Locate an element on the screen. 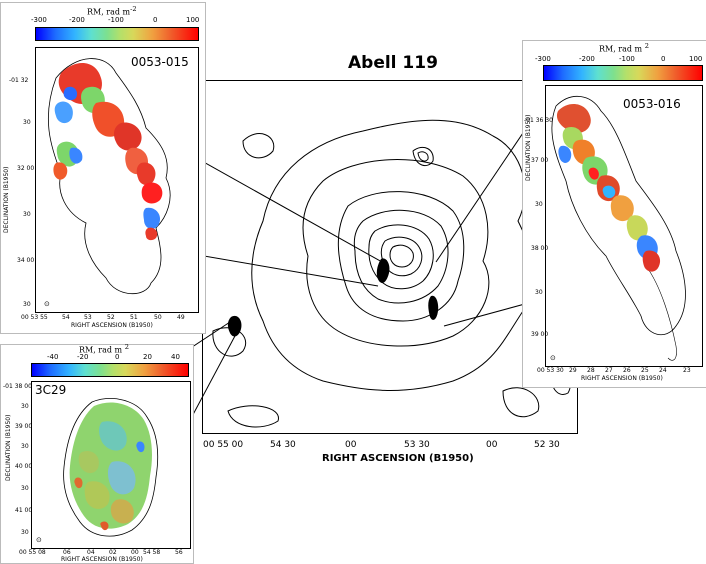 This screenshot has width=706, height=564. x-tick: 54 58 is located at coordinates (152, 552).